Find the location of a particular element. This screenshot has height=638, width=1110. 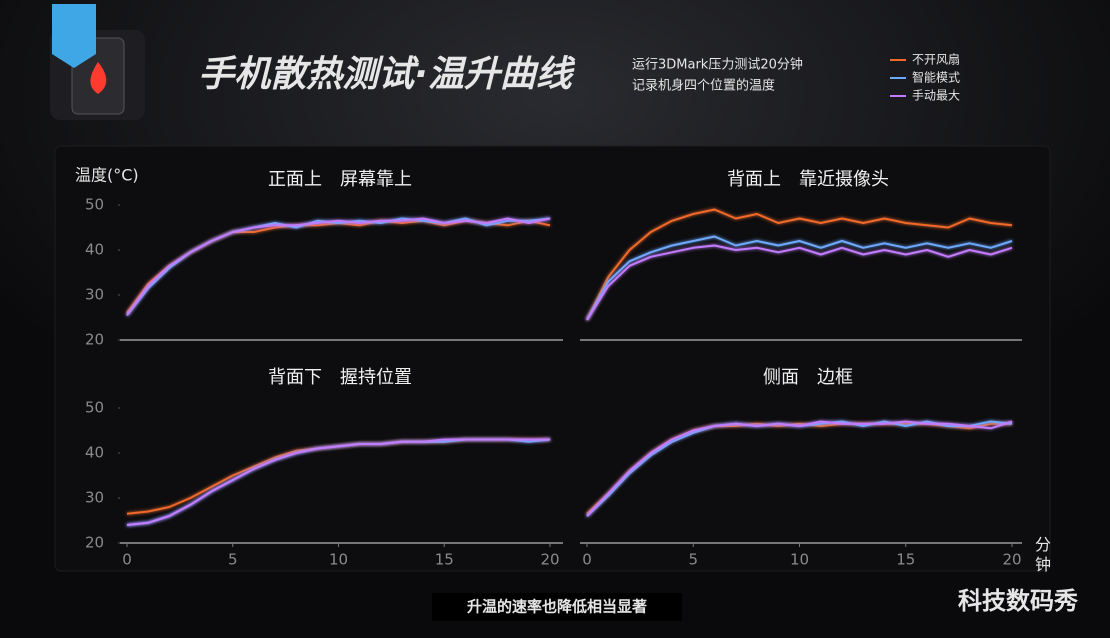

caption: 升温的速率也降低相当显著 is located at coordinates (557, 607).